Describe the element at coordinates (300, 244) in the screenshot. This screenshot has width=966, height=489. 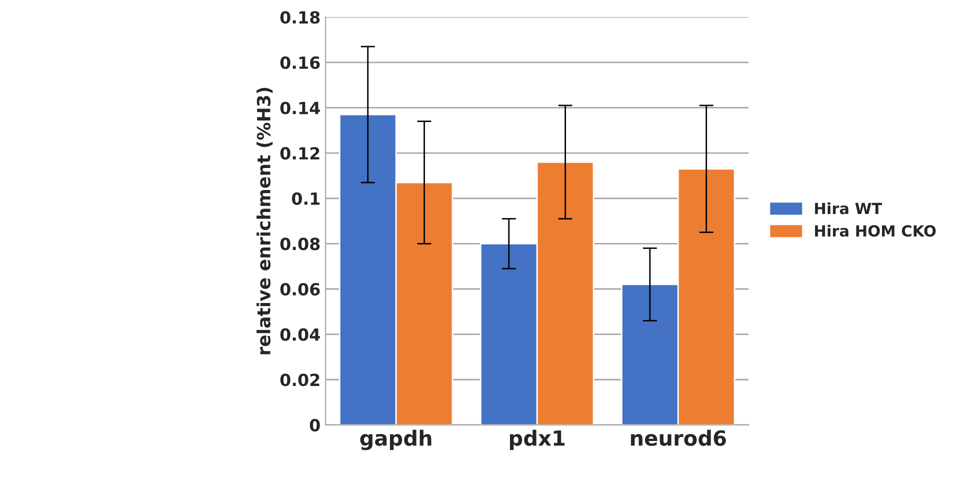
I see `y-tick-label: 0.08` at that location.